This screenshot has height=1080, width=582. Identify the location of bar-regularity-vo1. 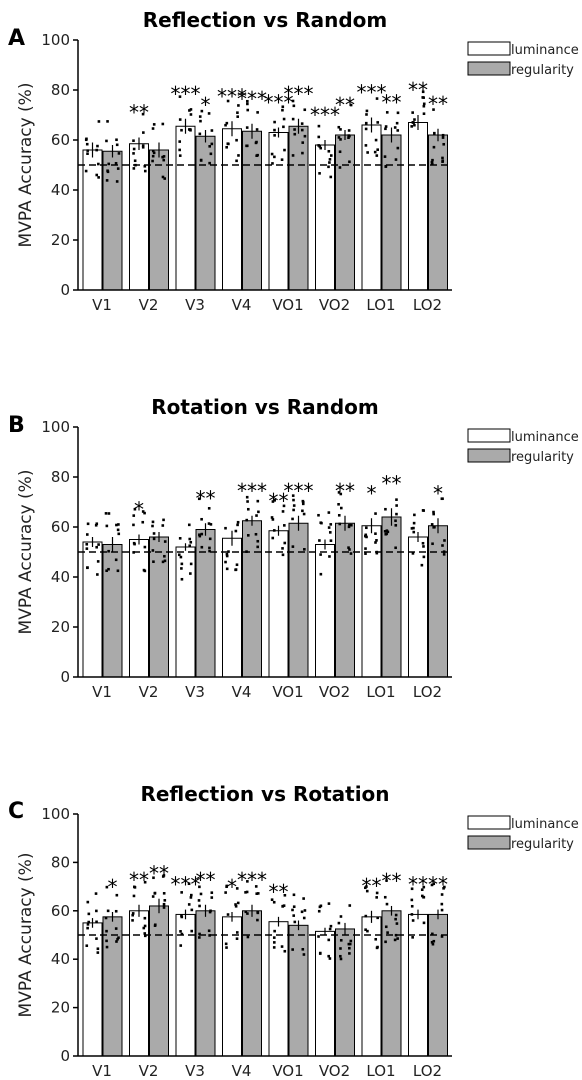
(298, 990).